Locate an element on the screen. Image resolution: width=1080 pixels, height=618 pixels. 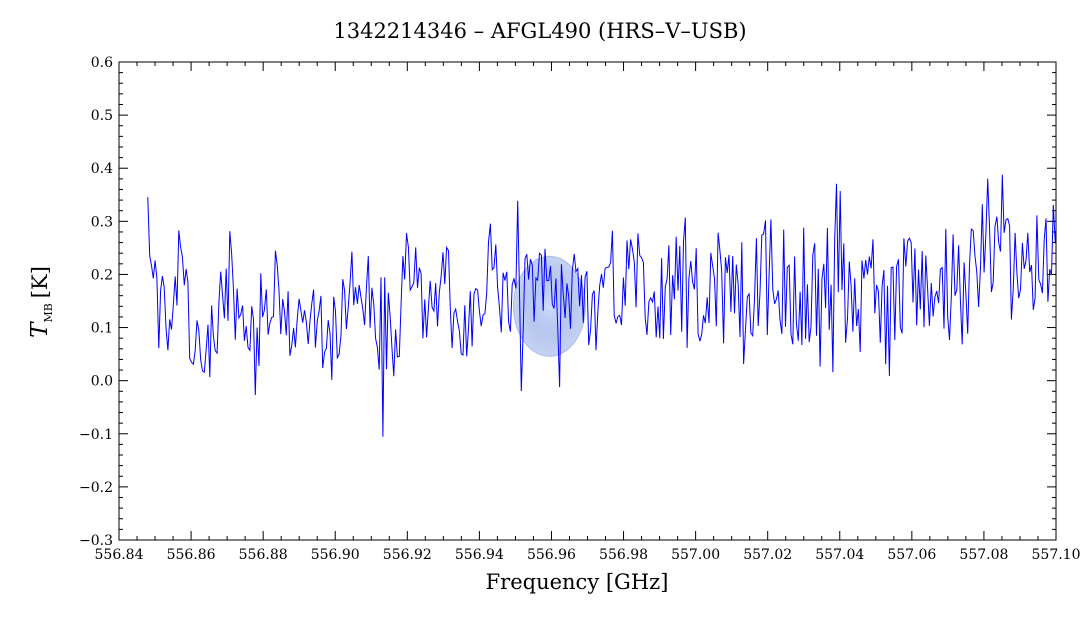
x-tick-label: 557.08 is located at coordinates (983, 555).